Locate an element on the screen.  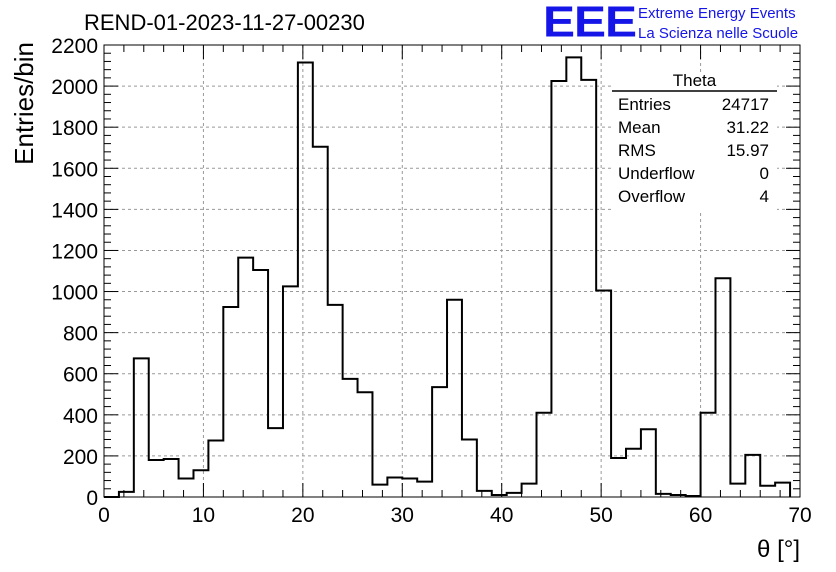
stats-value: 0 is located at coordinates (764, 173).